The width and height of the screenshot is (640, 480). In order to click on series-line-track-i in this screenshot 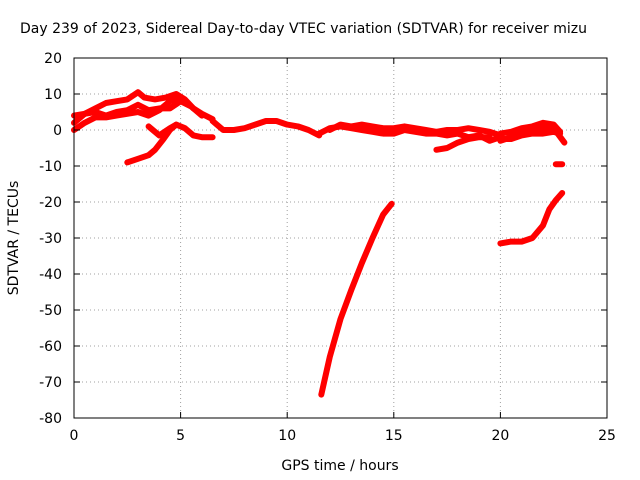, I will do `click(463, 143)`.